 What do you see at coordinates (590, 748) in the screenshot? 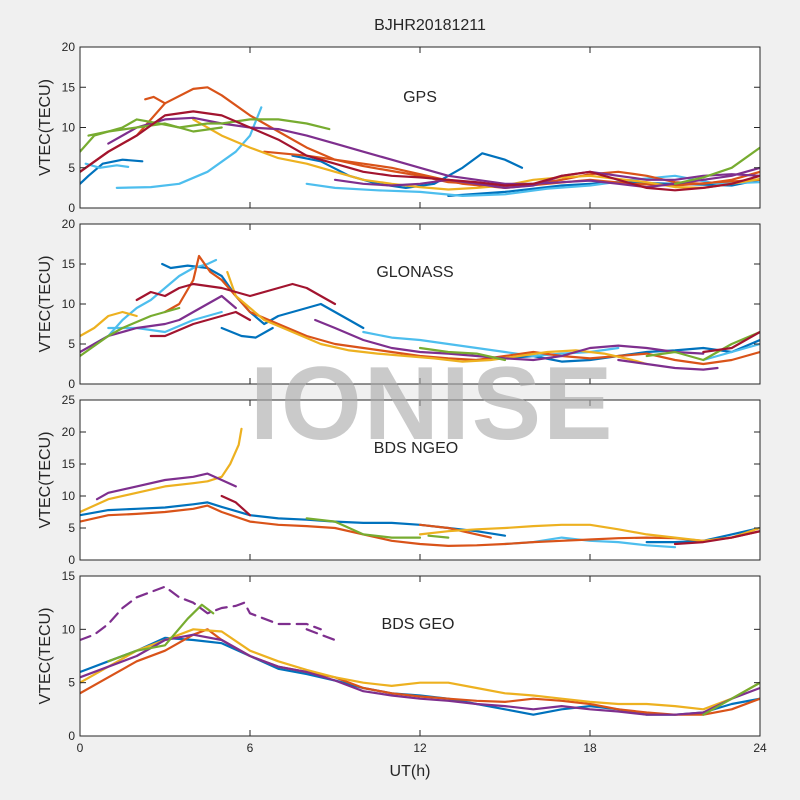
I see `x-tick-label: 18` at bounding box center [590, 748].